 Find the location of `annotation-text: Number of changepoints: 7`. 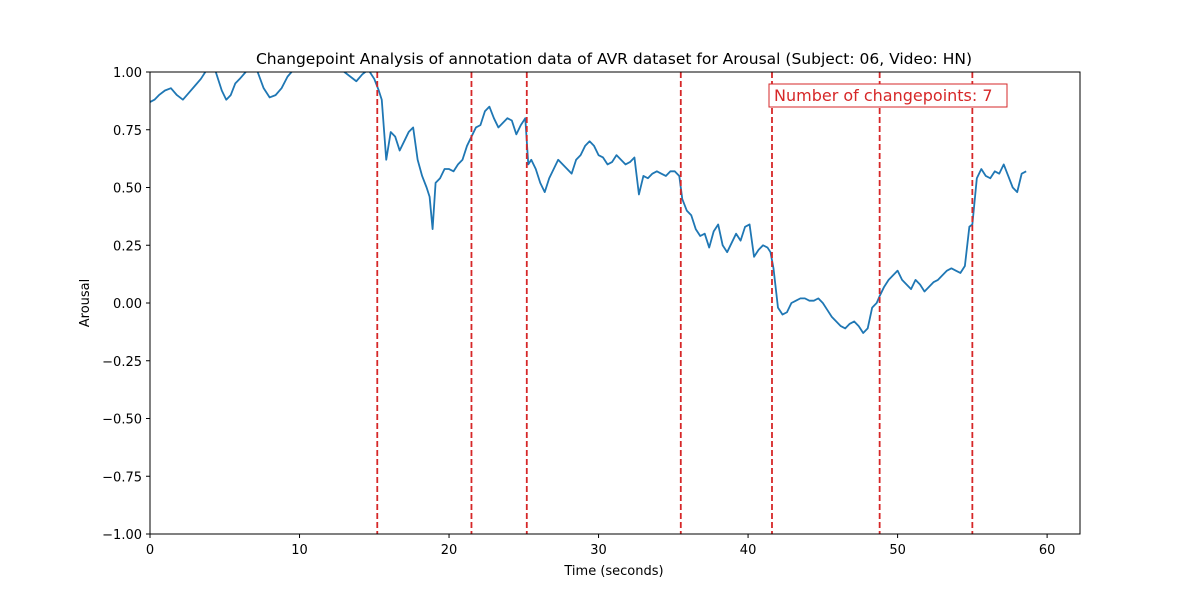

annotation-text: Number of changepoints: 7 is located at coordinates (883, 95).